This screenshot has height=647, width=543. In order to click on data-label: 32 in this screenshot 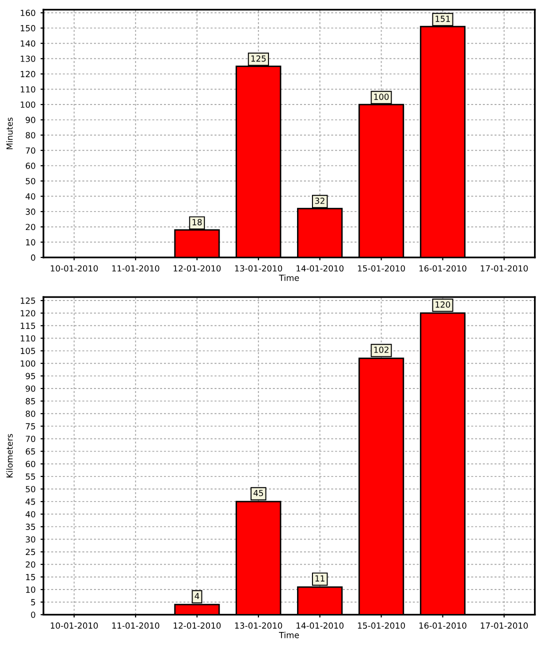, I will do `click(319, 201)`.